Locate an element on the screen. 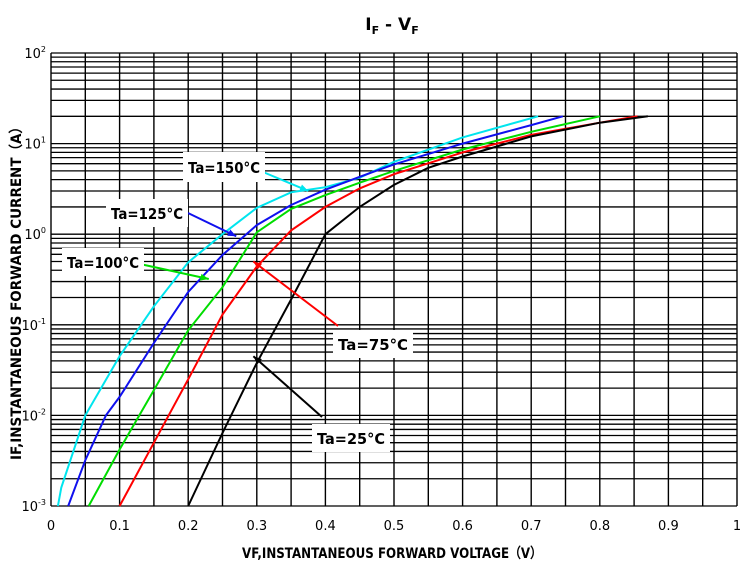  title-v-sub: F is located at coordinates (415, 30).